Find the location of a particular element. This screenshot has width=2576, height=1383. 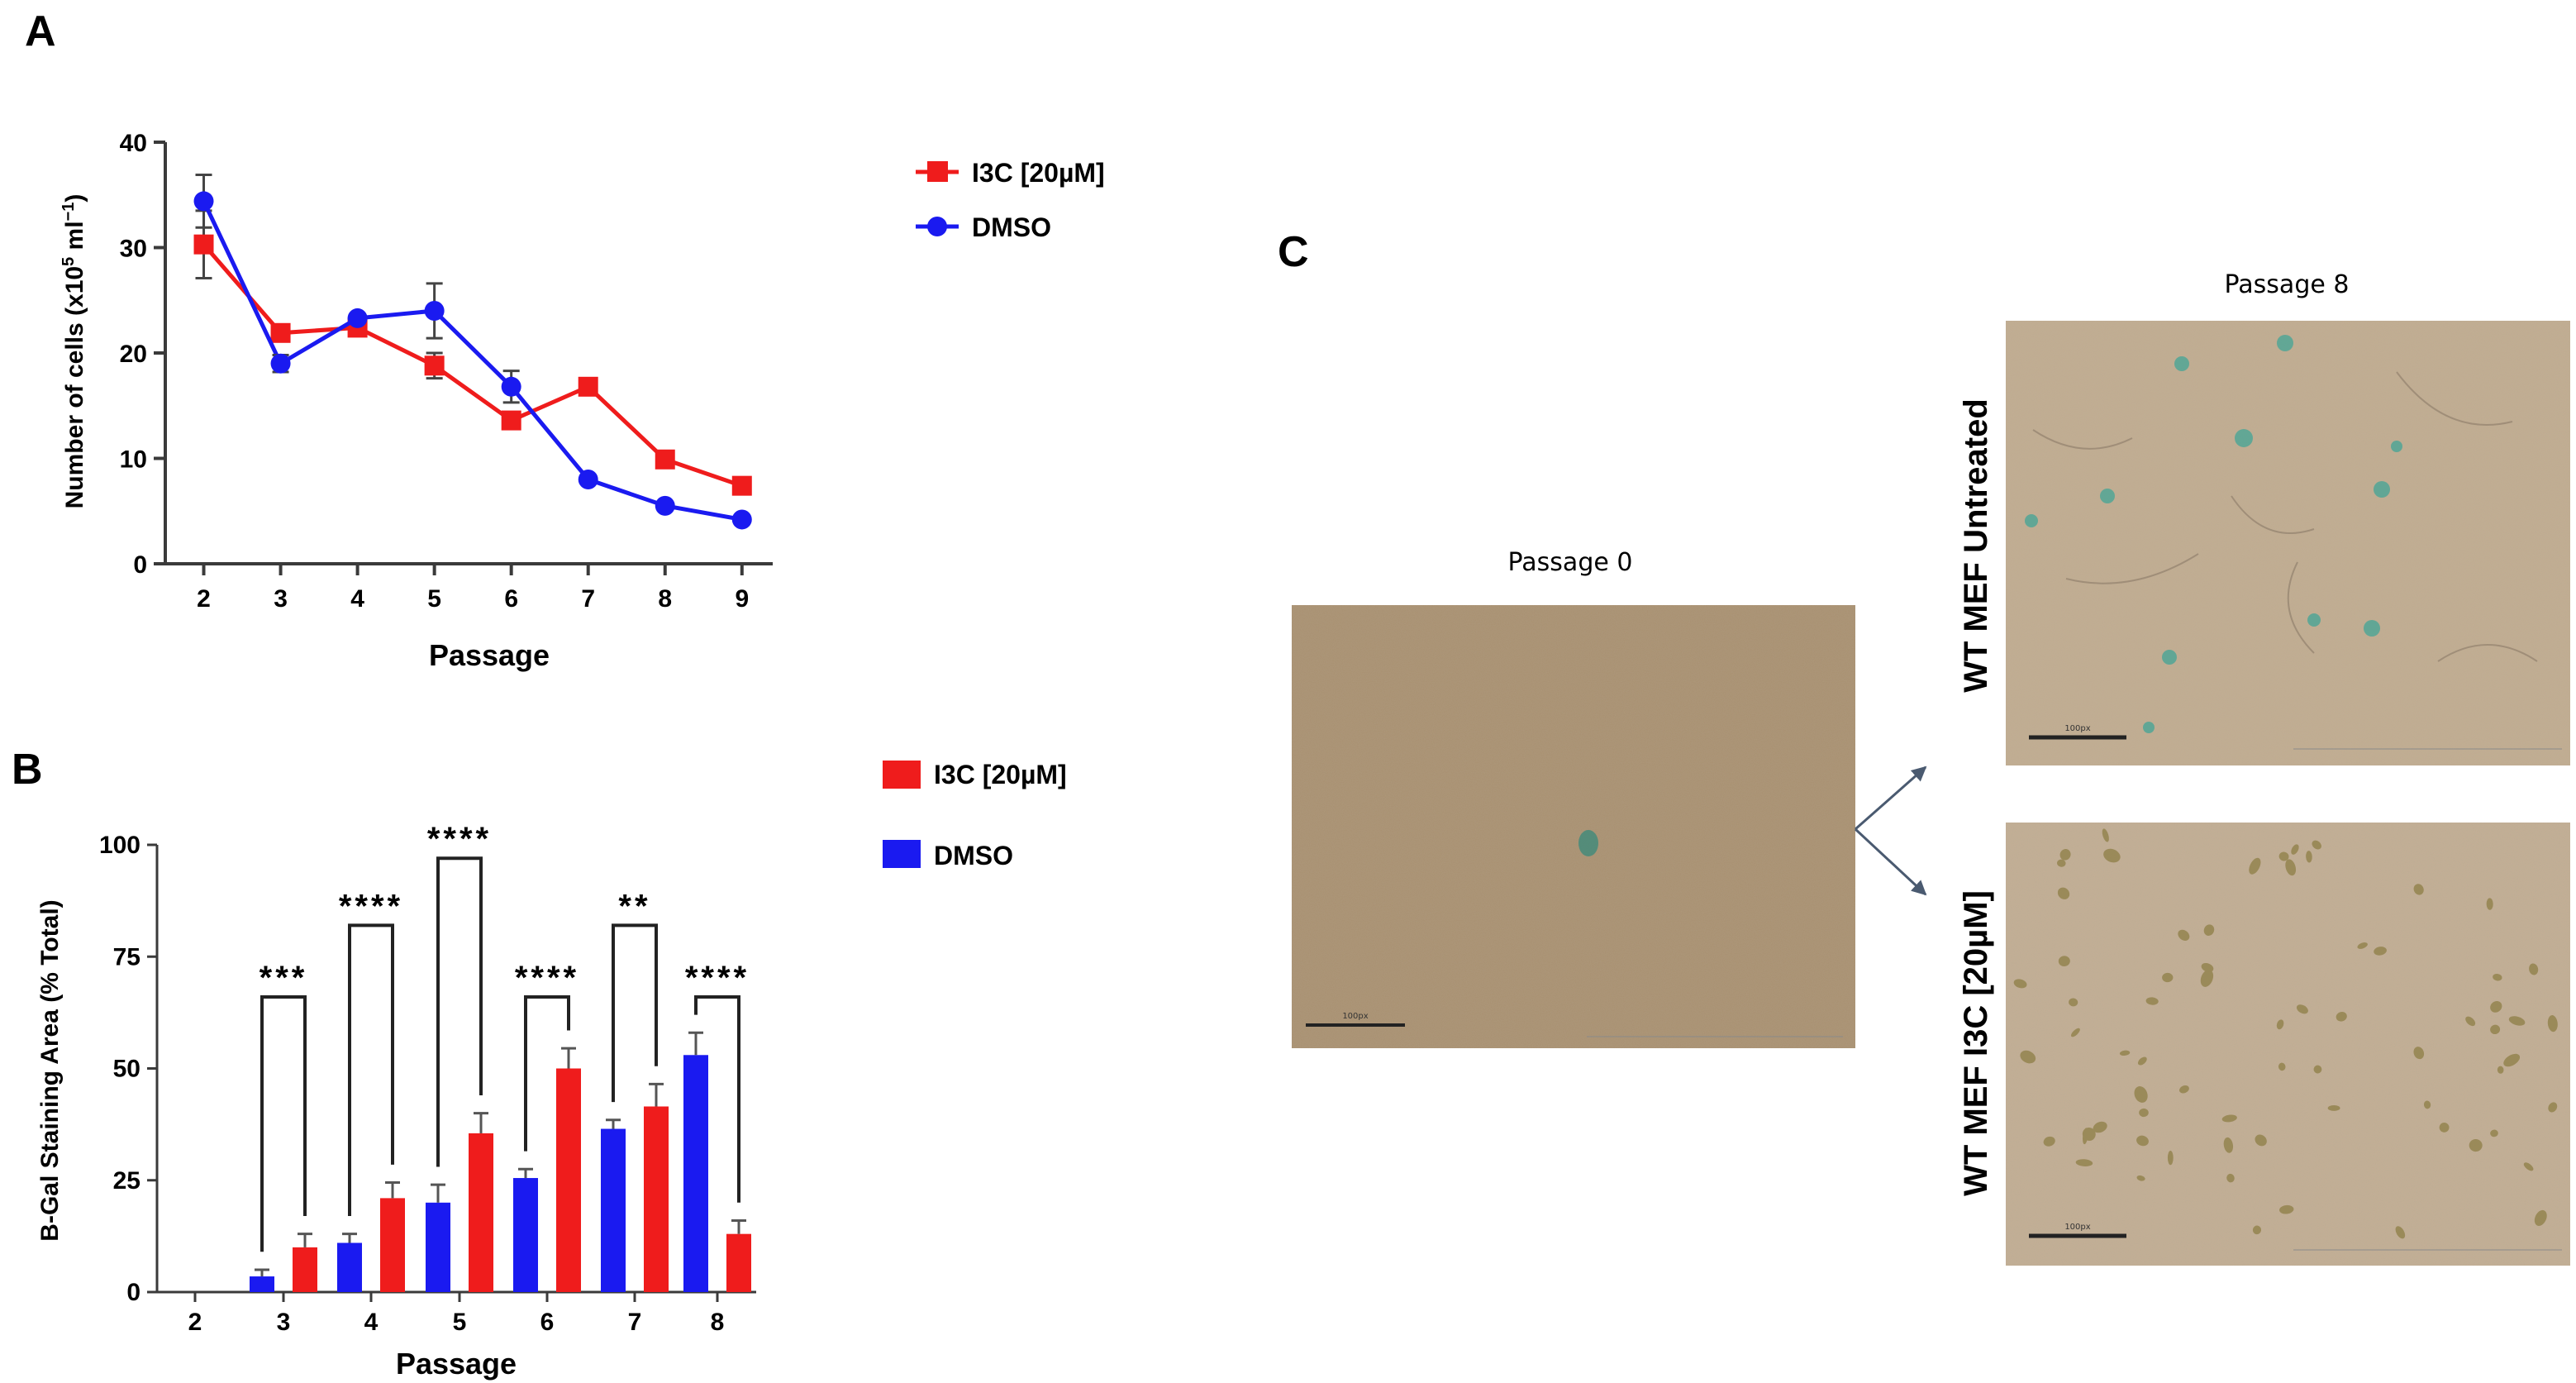

chart-a-xtick-label: 2 is located at coordinates (204, 599).